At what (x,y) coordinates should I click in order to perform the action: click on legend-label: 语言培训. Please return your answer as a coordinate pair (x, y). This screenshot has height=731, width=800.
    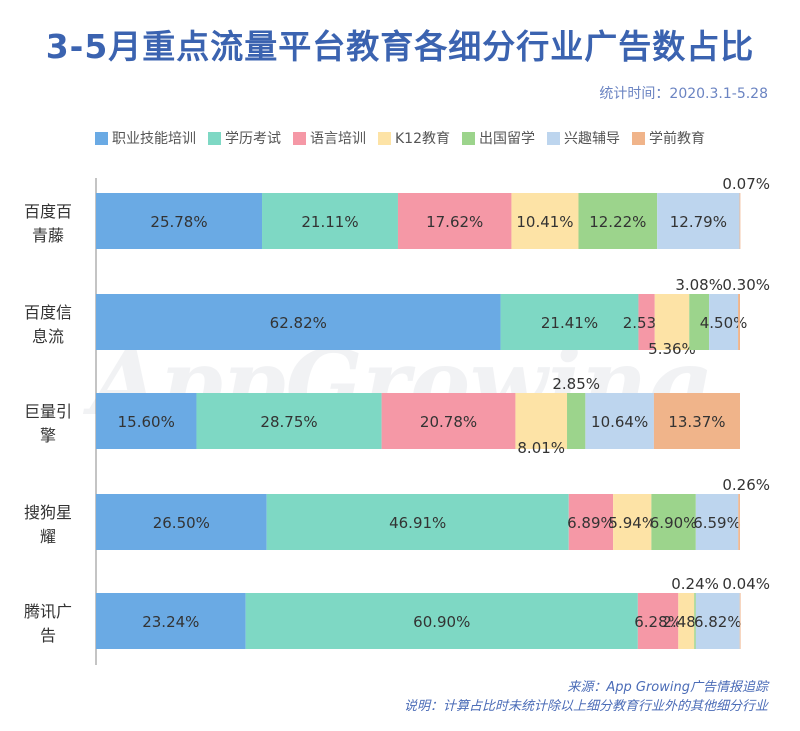
    Looking at the image, I should click on (338, 139).